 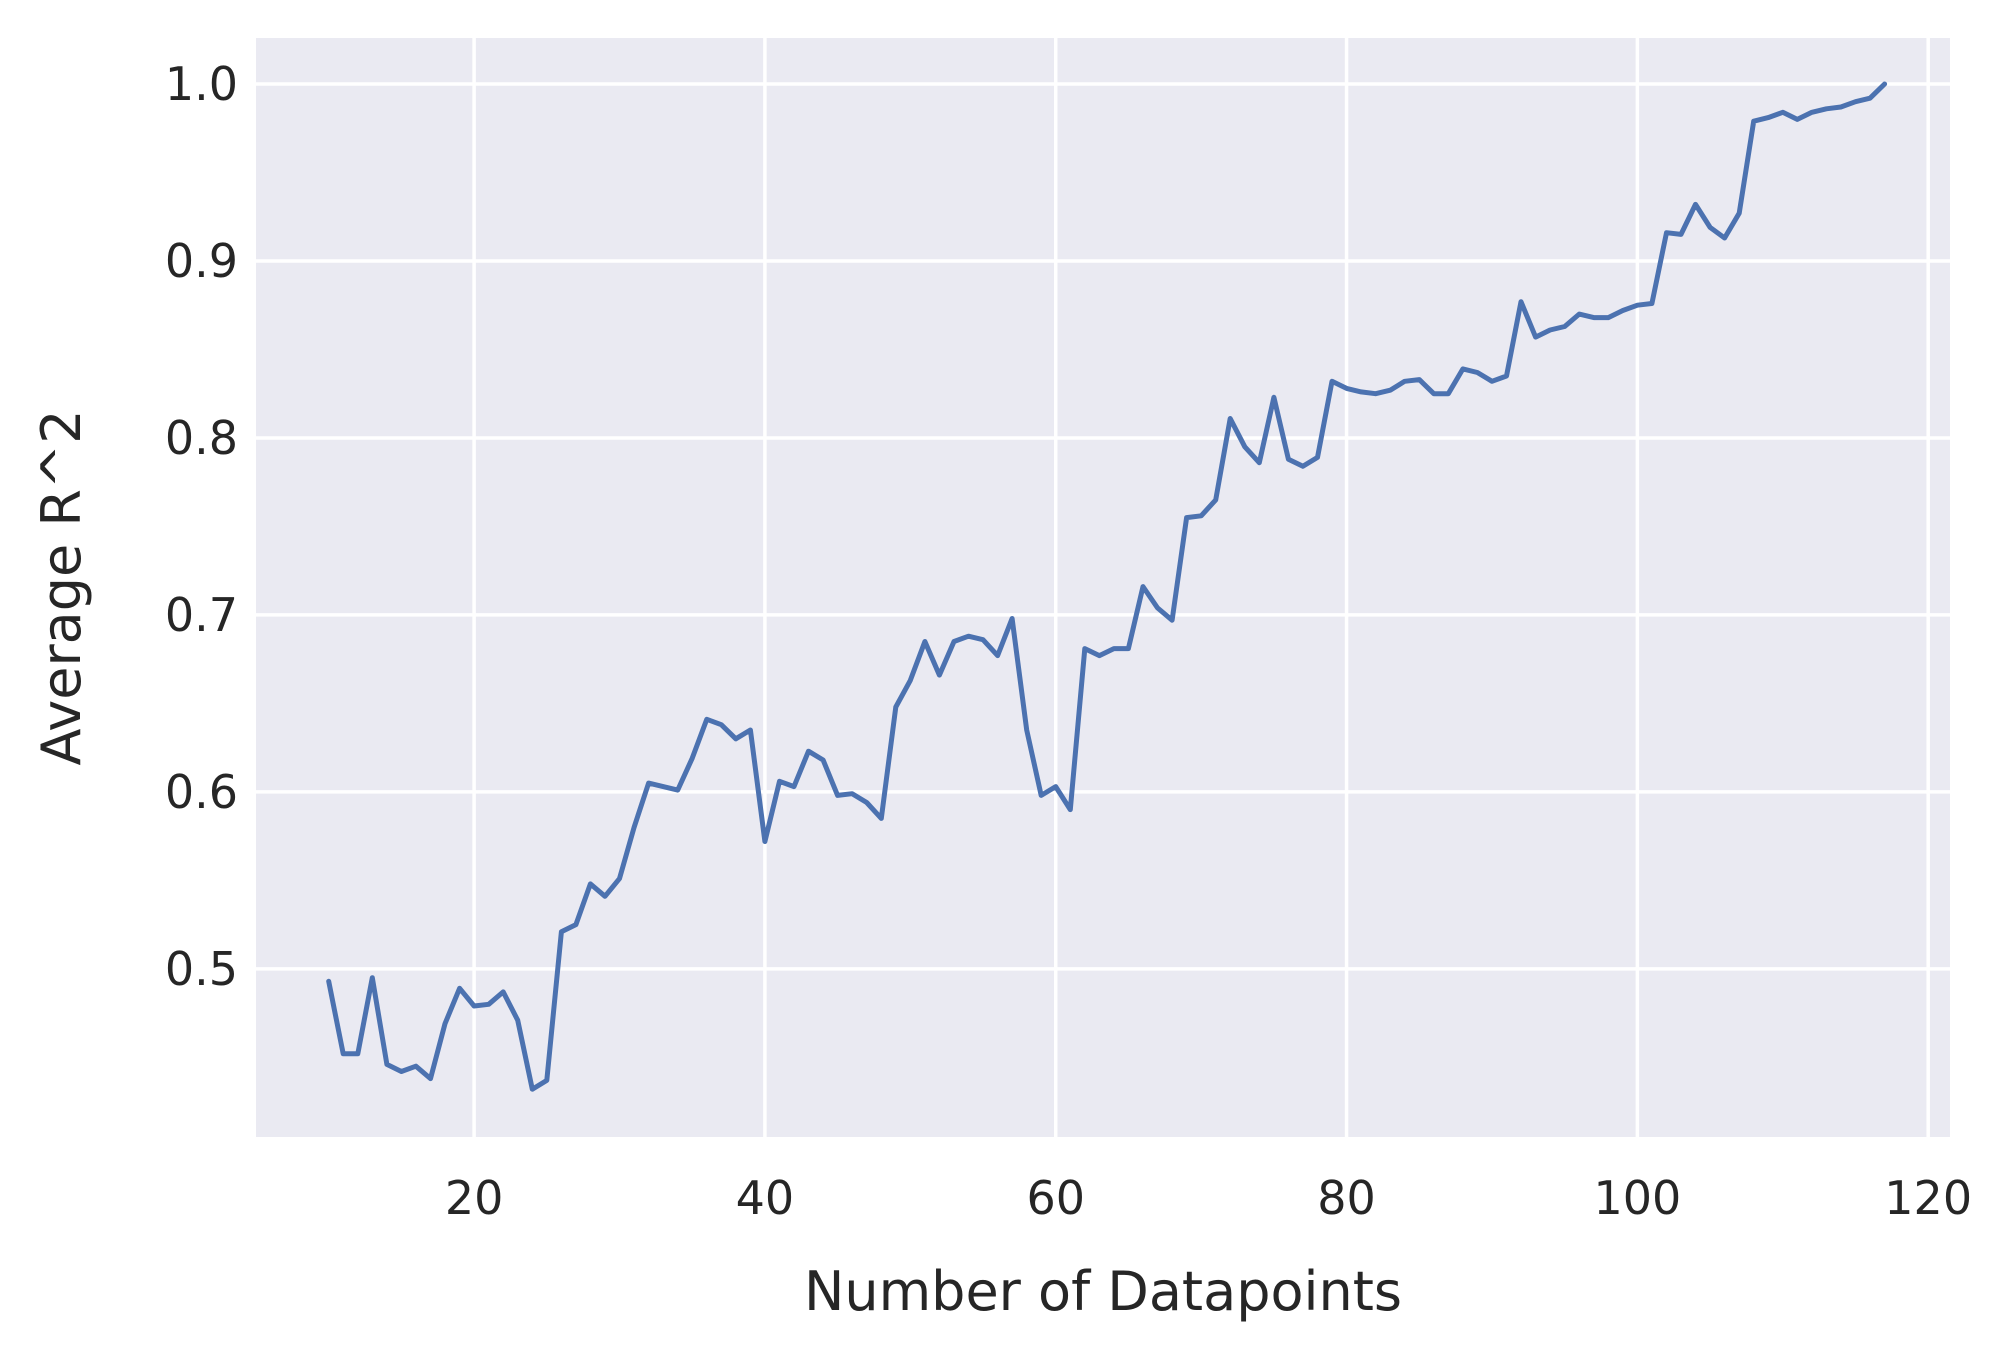 What do you see at coordinates (201, 792) in the screenshot?
I see `y-tick-label: 0.6` at bounding box center [201, 792].